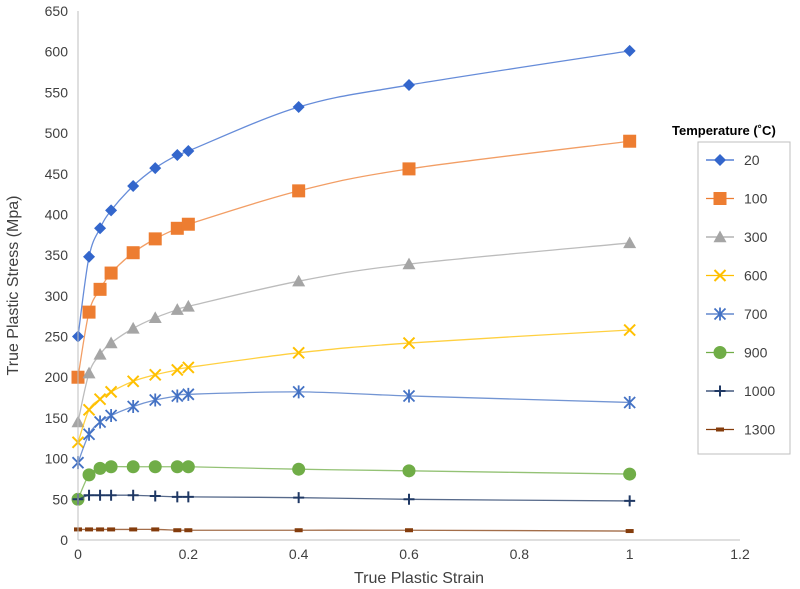 This screenshot has width=800, height=589. Describe the element at coordinates (189, 554) in the screenshot. I see `x-tick-label: 0.2` at that location.